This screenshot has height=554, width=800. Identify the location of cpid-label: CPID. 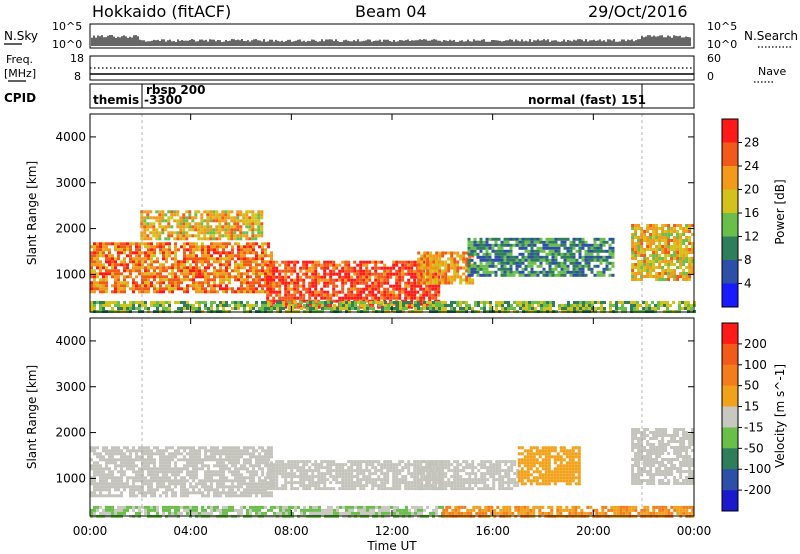
(20, 98).